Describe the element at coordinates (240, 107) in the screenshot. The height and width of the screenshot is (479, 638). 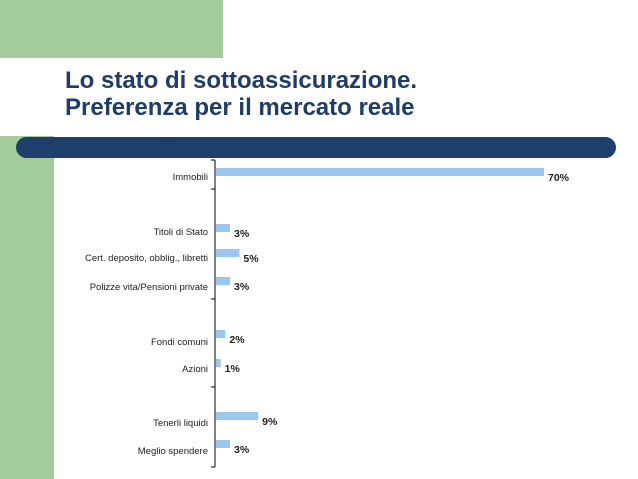
I see `slide-title-line-2: Preferenza per il mercato reale` at that location.